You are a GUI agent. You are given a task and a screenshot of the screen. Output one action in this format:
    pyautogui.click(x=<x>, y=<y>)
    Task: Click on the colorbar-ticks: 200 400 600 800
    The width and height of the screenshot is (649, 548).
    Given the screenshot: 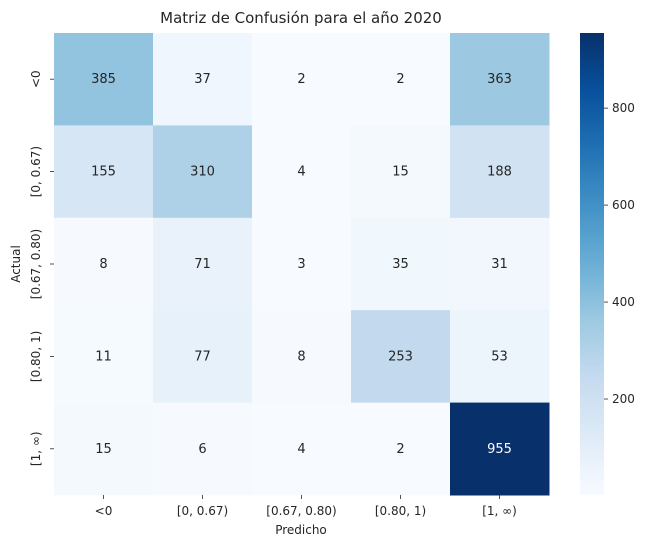 What is the action you would take?
    pyautogui.click(x=619, y=253)
    